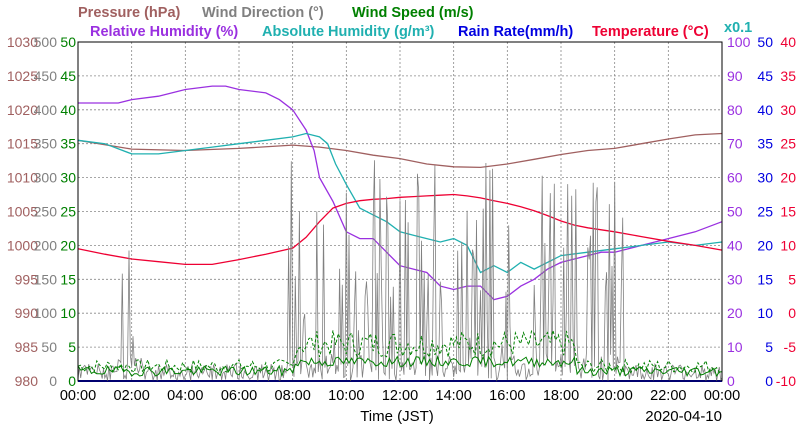 The width and height of the screenshot is (800, 434). What do you see at coordinates (400, 366) in the screenshot?
I see `wind-speed-trace` at bounding box center [400, 366].